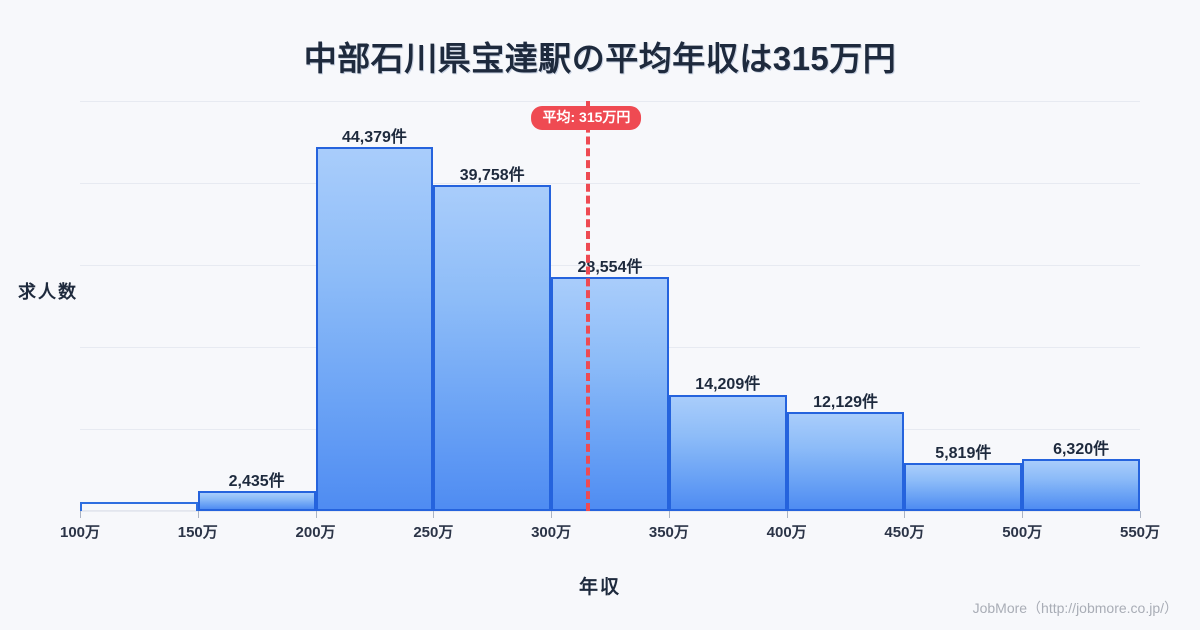 This screenshot has height=630, width=1200. Describe the element at coordinates (786, 532) in the screenshot. I see `x-tick-label: 400万` at that location.